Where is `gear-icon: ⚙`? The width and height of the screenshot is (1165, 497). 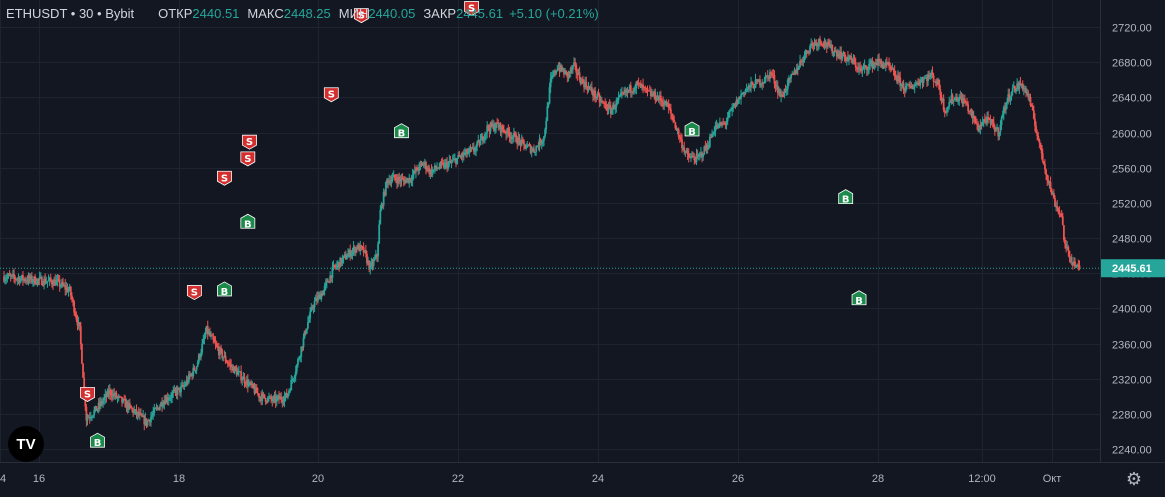
gear-icon: ⚙ is located at coordinates (1134, 479).